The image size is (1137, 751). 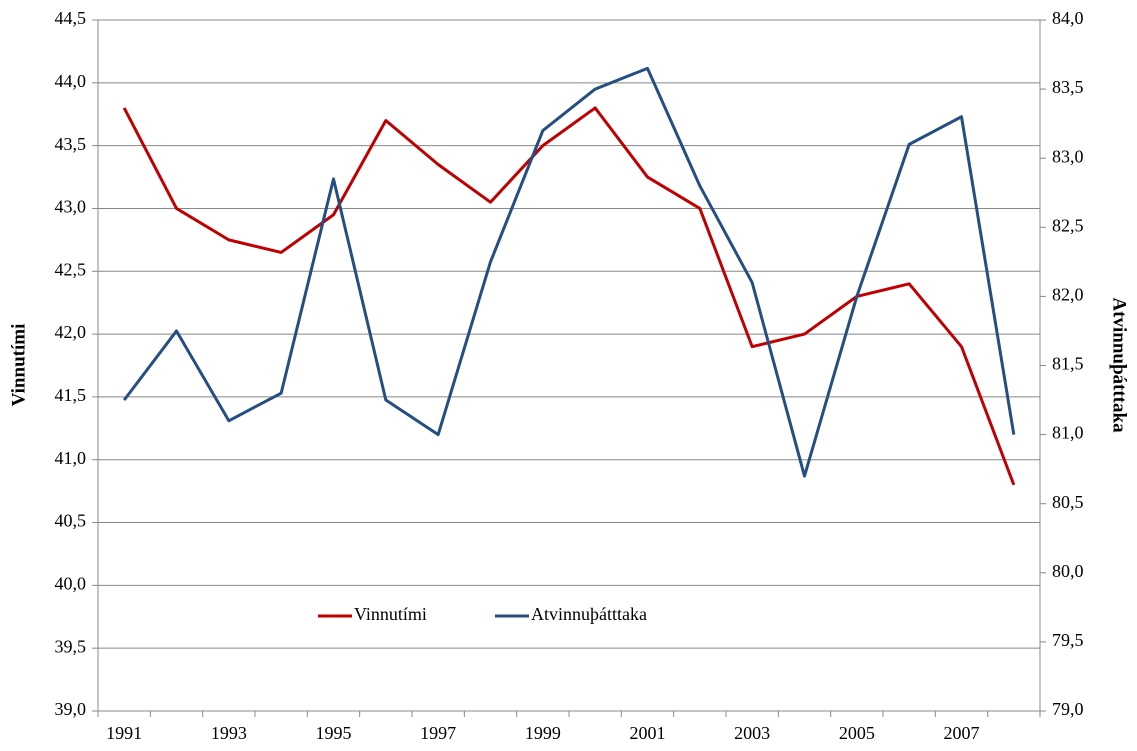 What do you see at coordinates (71, 332) in the screenshot?
I see `y-tick-label: 42,0` at bounding box center [71, 332].